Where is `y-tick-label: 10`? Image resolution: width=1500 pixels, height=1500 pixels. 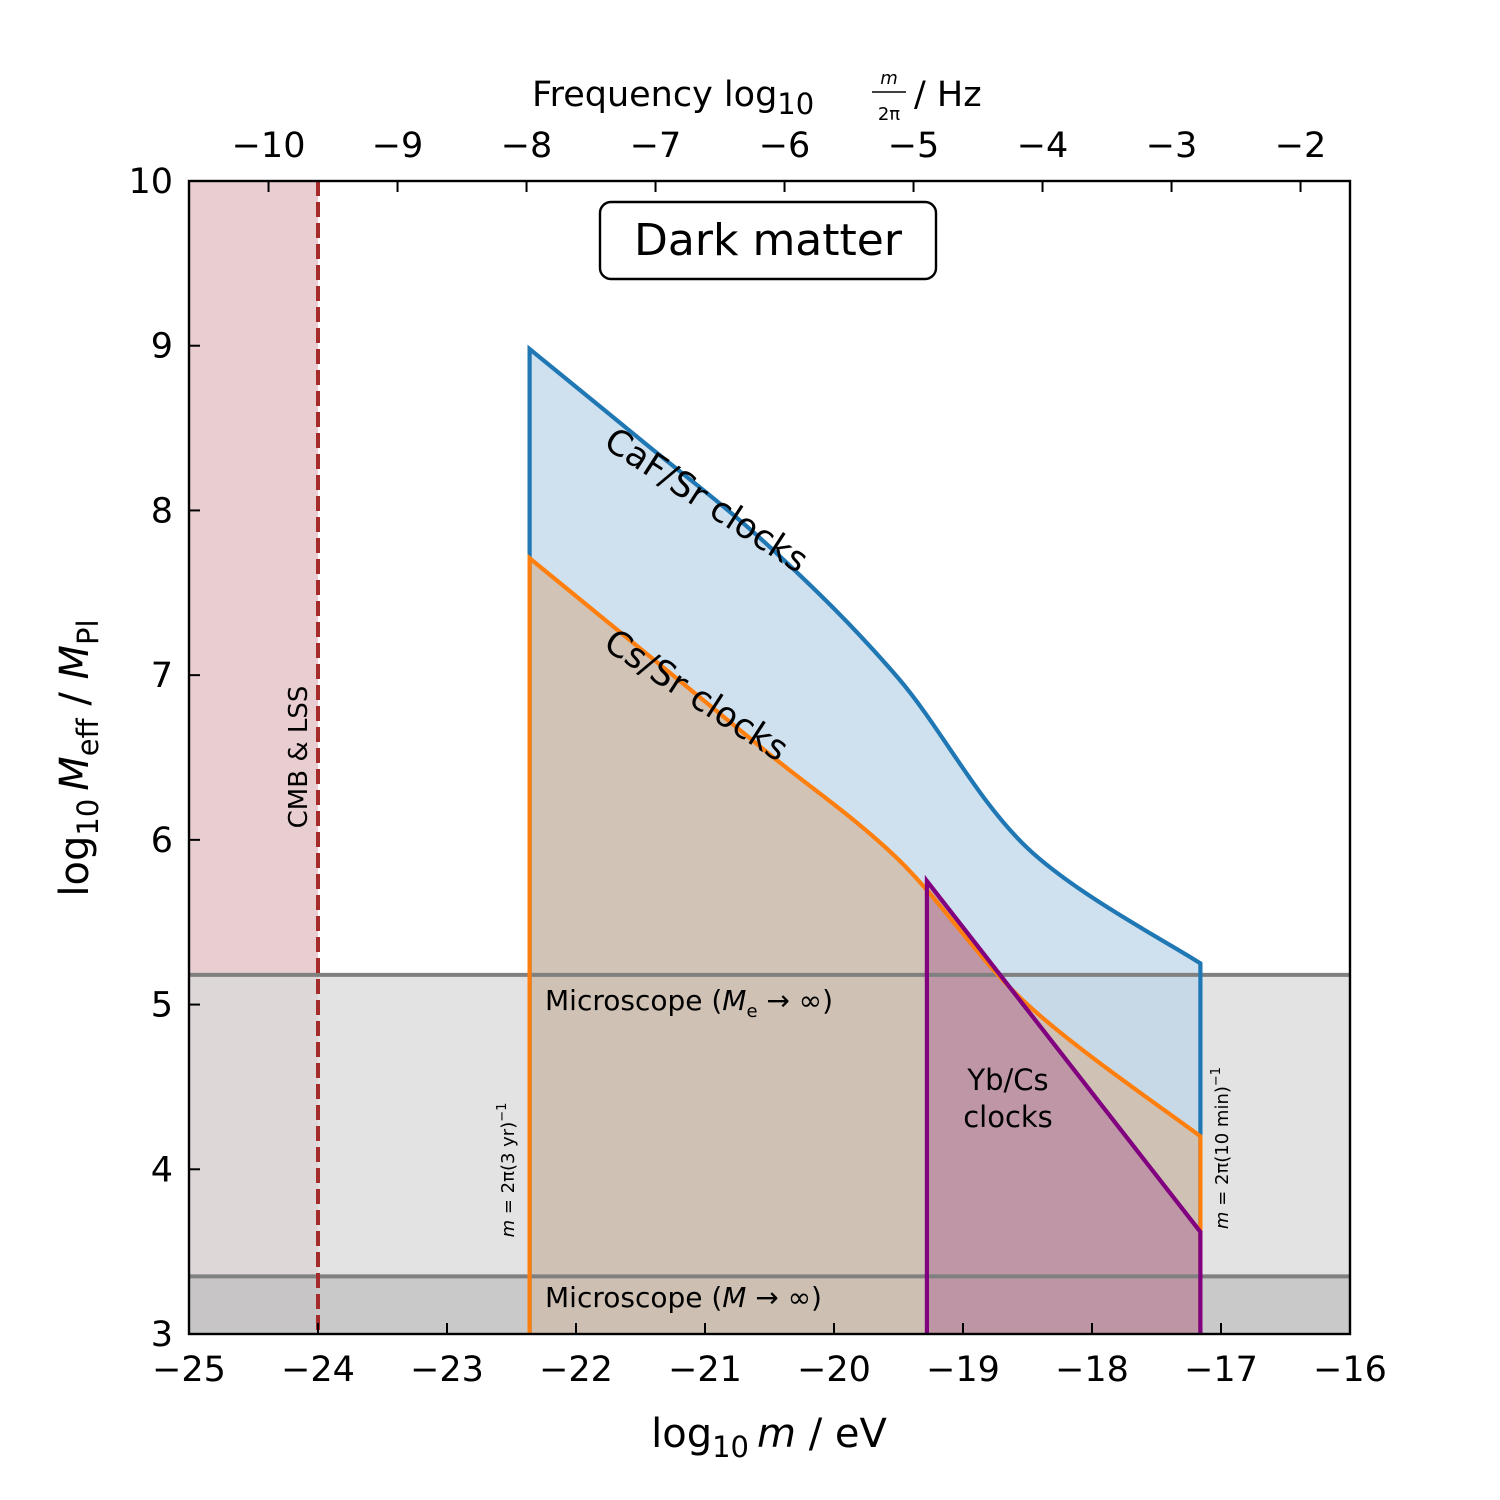 y-tick-label: 10 is located at coordinates (150, 182).